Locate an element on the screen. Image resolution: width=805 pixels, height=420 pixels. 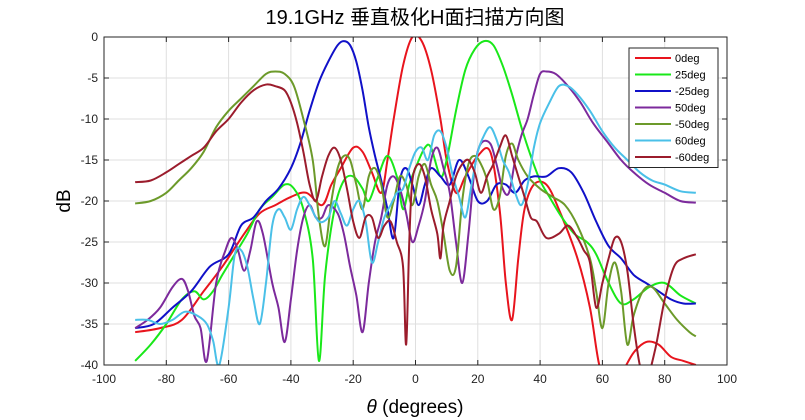
legend-label: -25deg is located at coordinates (692, 92).